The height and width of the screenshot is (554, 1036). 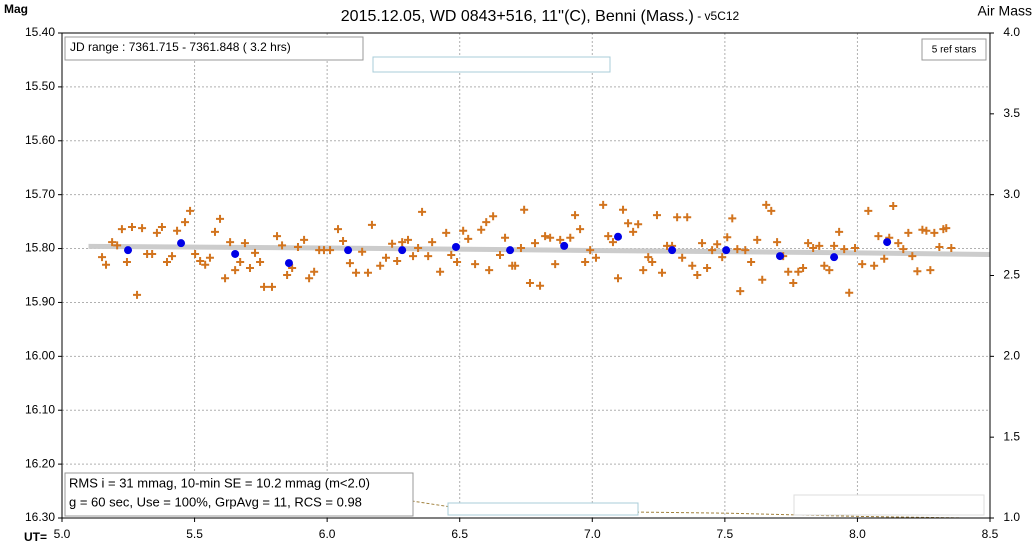 What do you see at coordinates (1011, 32) in the screenshot?
I see `y2-tick-label: 4.0` at bounding box center [1011, 32].